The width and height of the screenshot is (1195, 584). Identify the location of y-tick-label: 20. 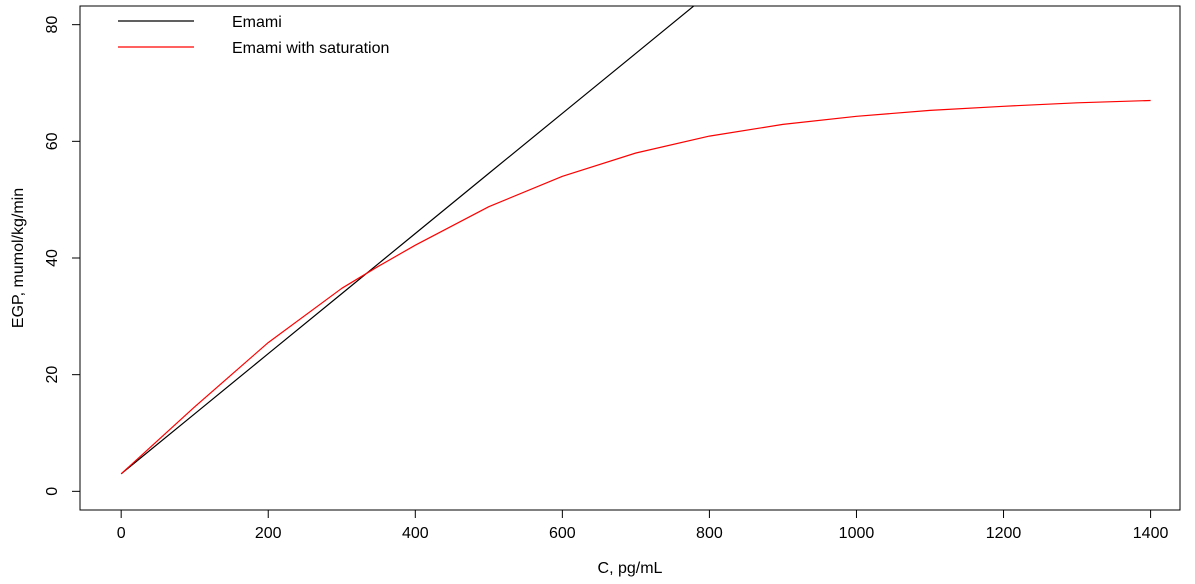
(52, 375).